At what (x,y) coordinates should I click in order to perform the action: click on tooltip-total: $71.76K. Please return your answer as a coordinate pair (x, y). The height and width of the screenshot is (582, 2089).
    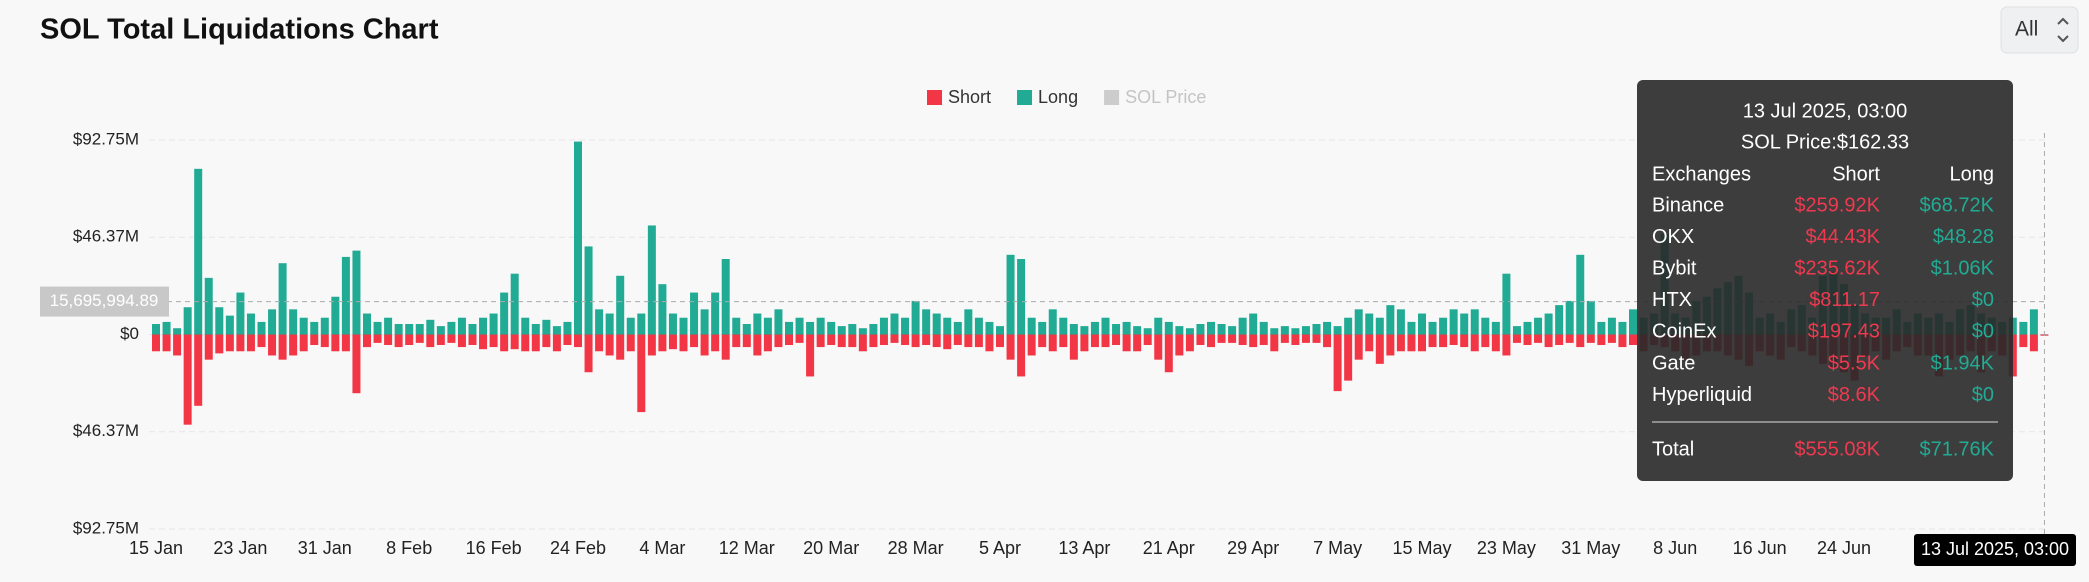
    Looking at the image, I should click on (1956, 449).